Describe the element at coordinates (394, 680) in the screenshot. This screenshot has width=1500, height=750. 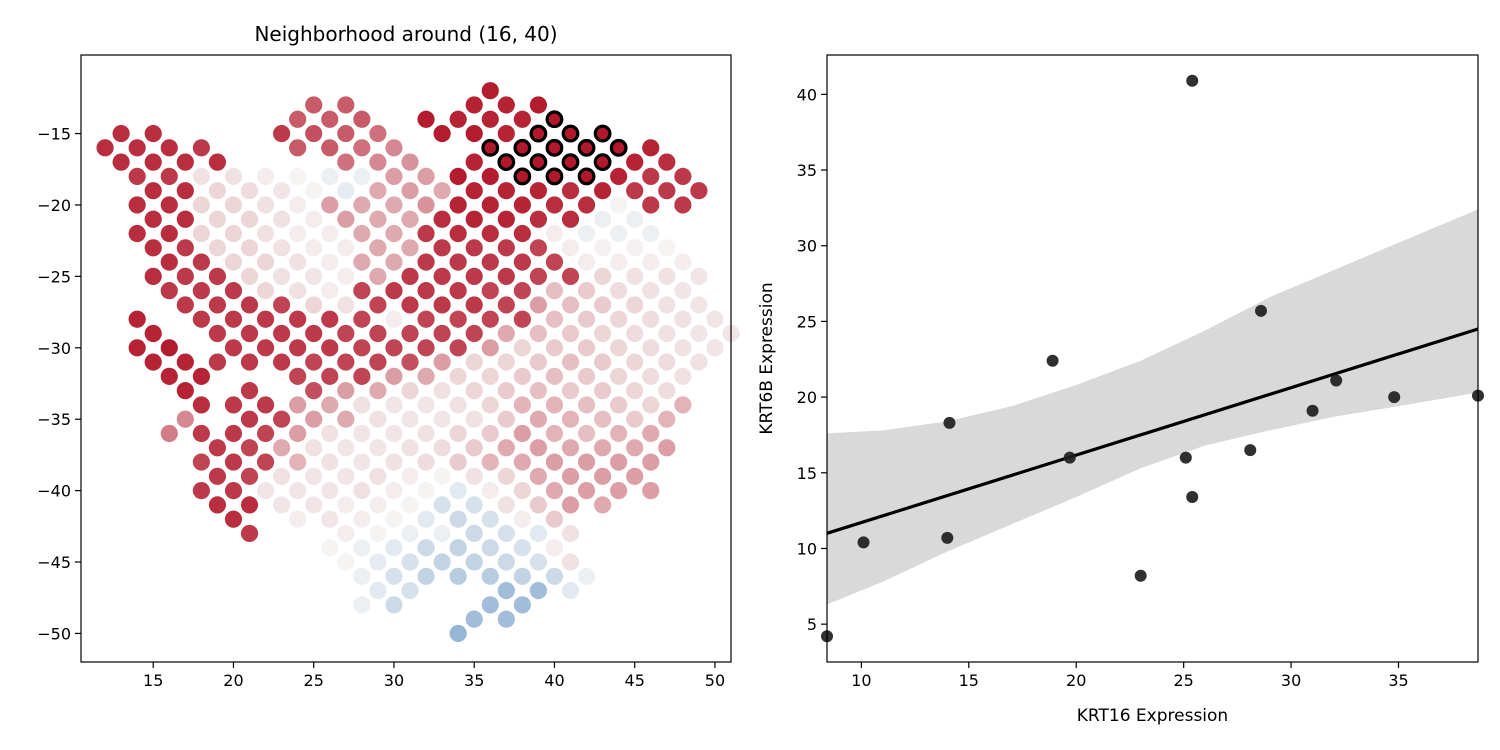
I see `x-tick-label: 30` at that location.